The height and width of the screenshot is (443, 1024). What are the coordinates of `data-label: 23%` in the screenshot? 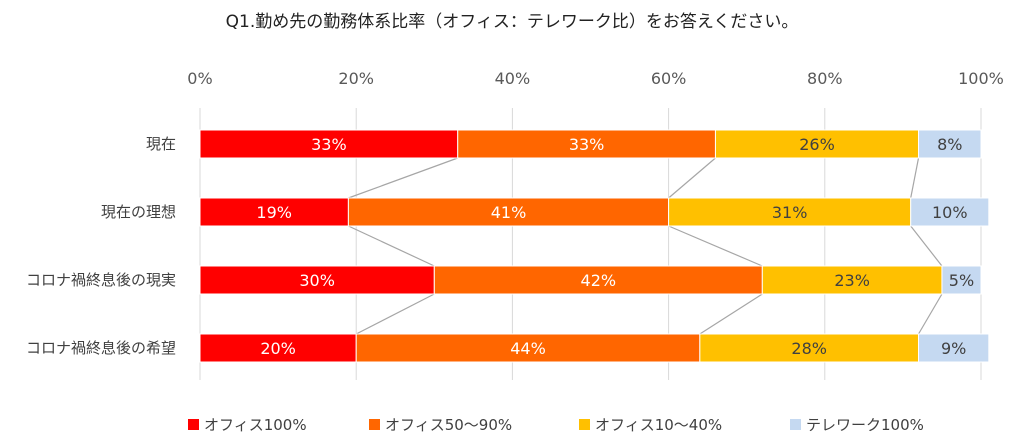 It's located at (852, 280).